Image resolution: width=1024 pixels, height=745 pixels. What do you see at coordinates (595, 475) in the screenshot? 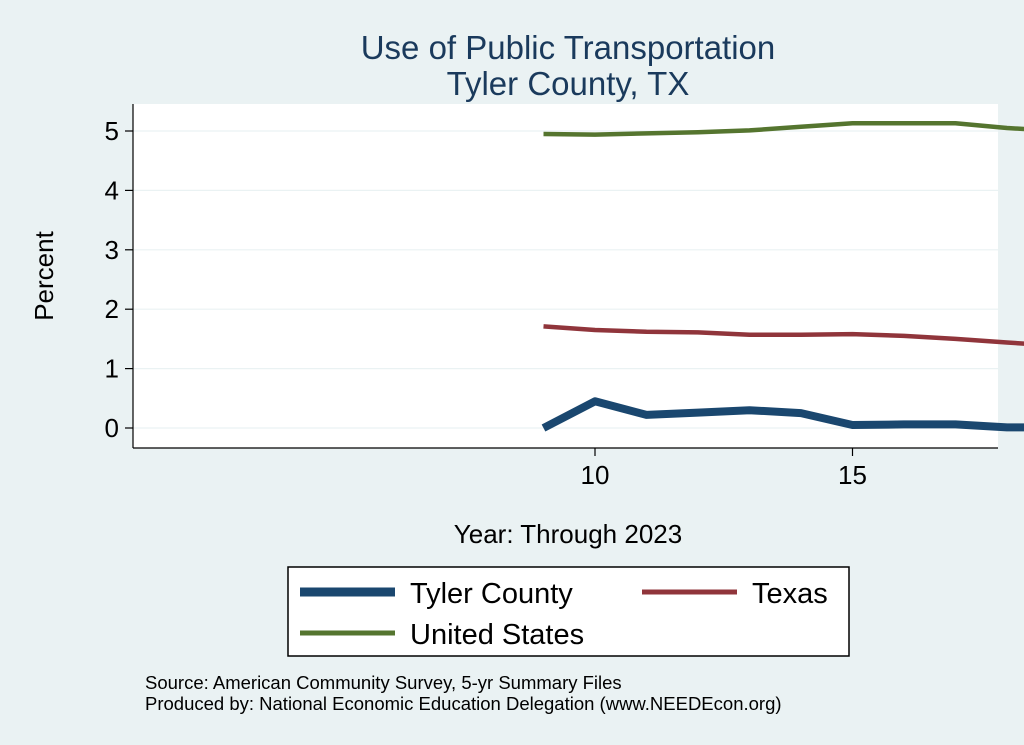
I see `x-tick-label: 10` at bounding box center [595, 475].